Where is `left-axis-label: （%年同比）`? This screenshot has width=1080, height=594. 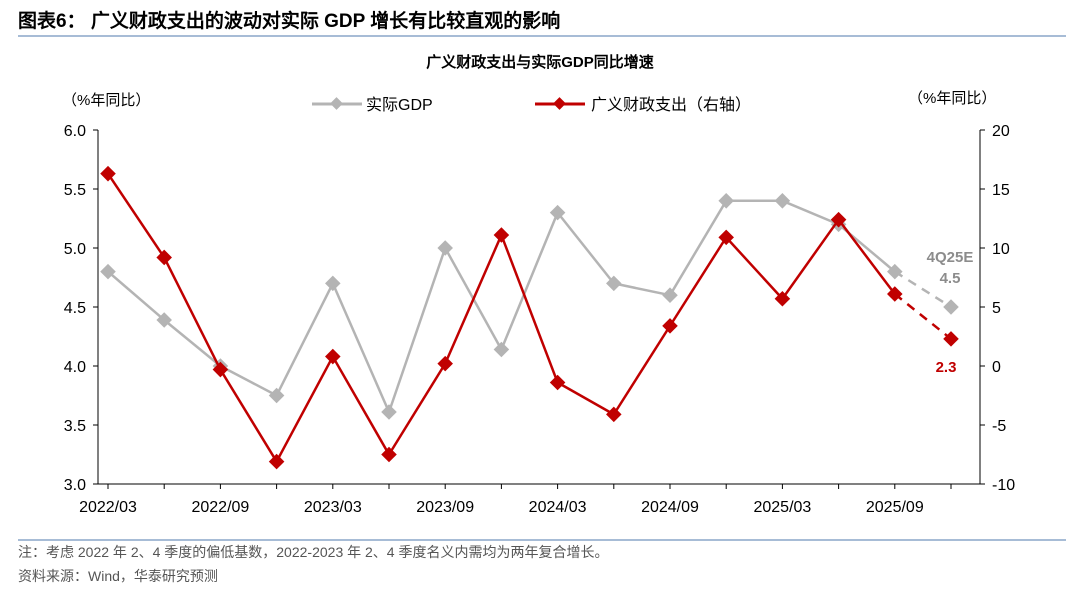
left-axis-label: （%年同比） is located at coordinates (106, 100).